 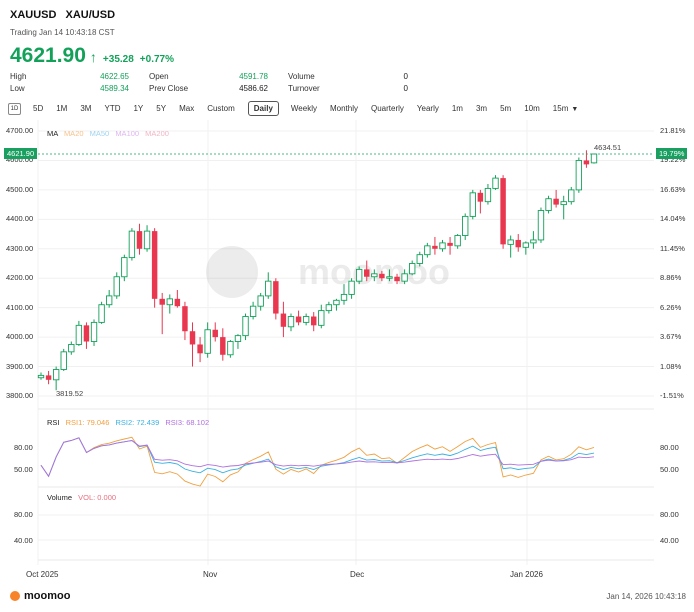 What do you see at coordinates (138, 108) in the screenshot?
I see `tab-1y: 1Y` at bounding box center [138, 108].